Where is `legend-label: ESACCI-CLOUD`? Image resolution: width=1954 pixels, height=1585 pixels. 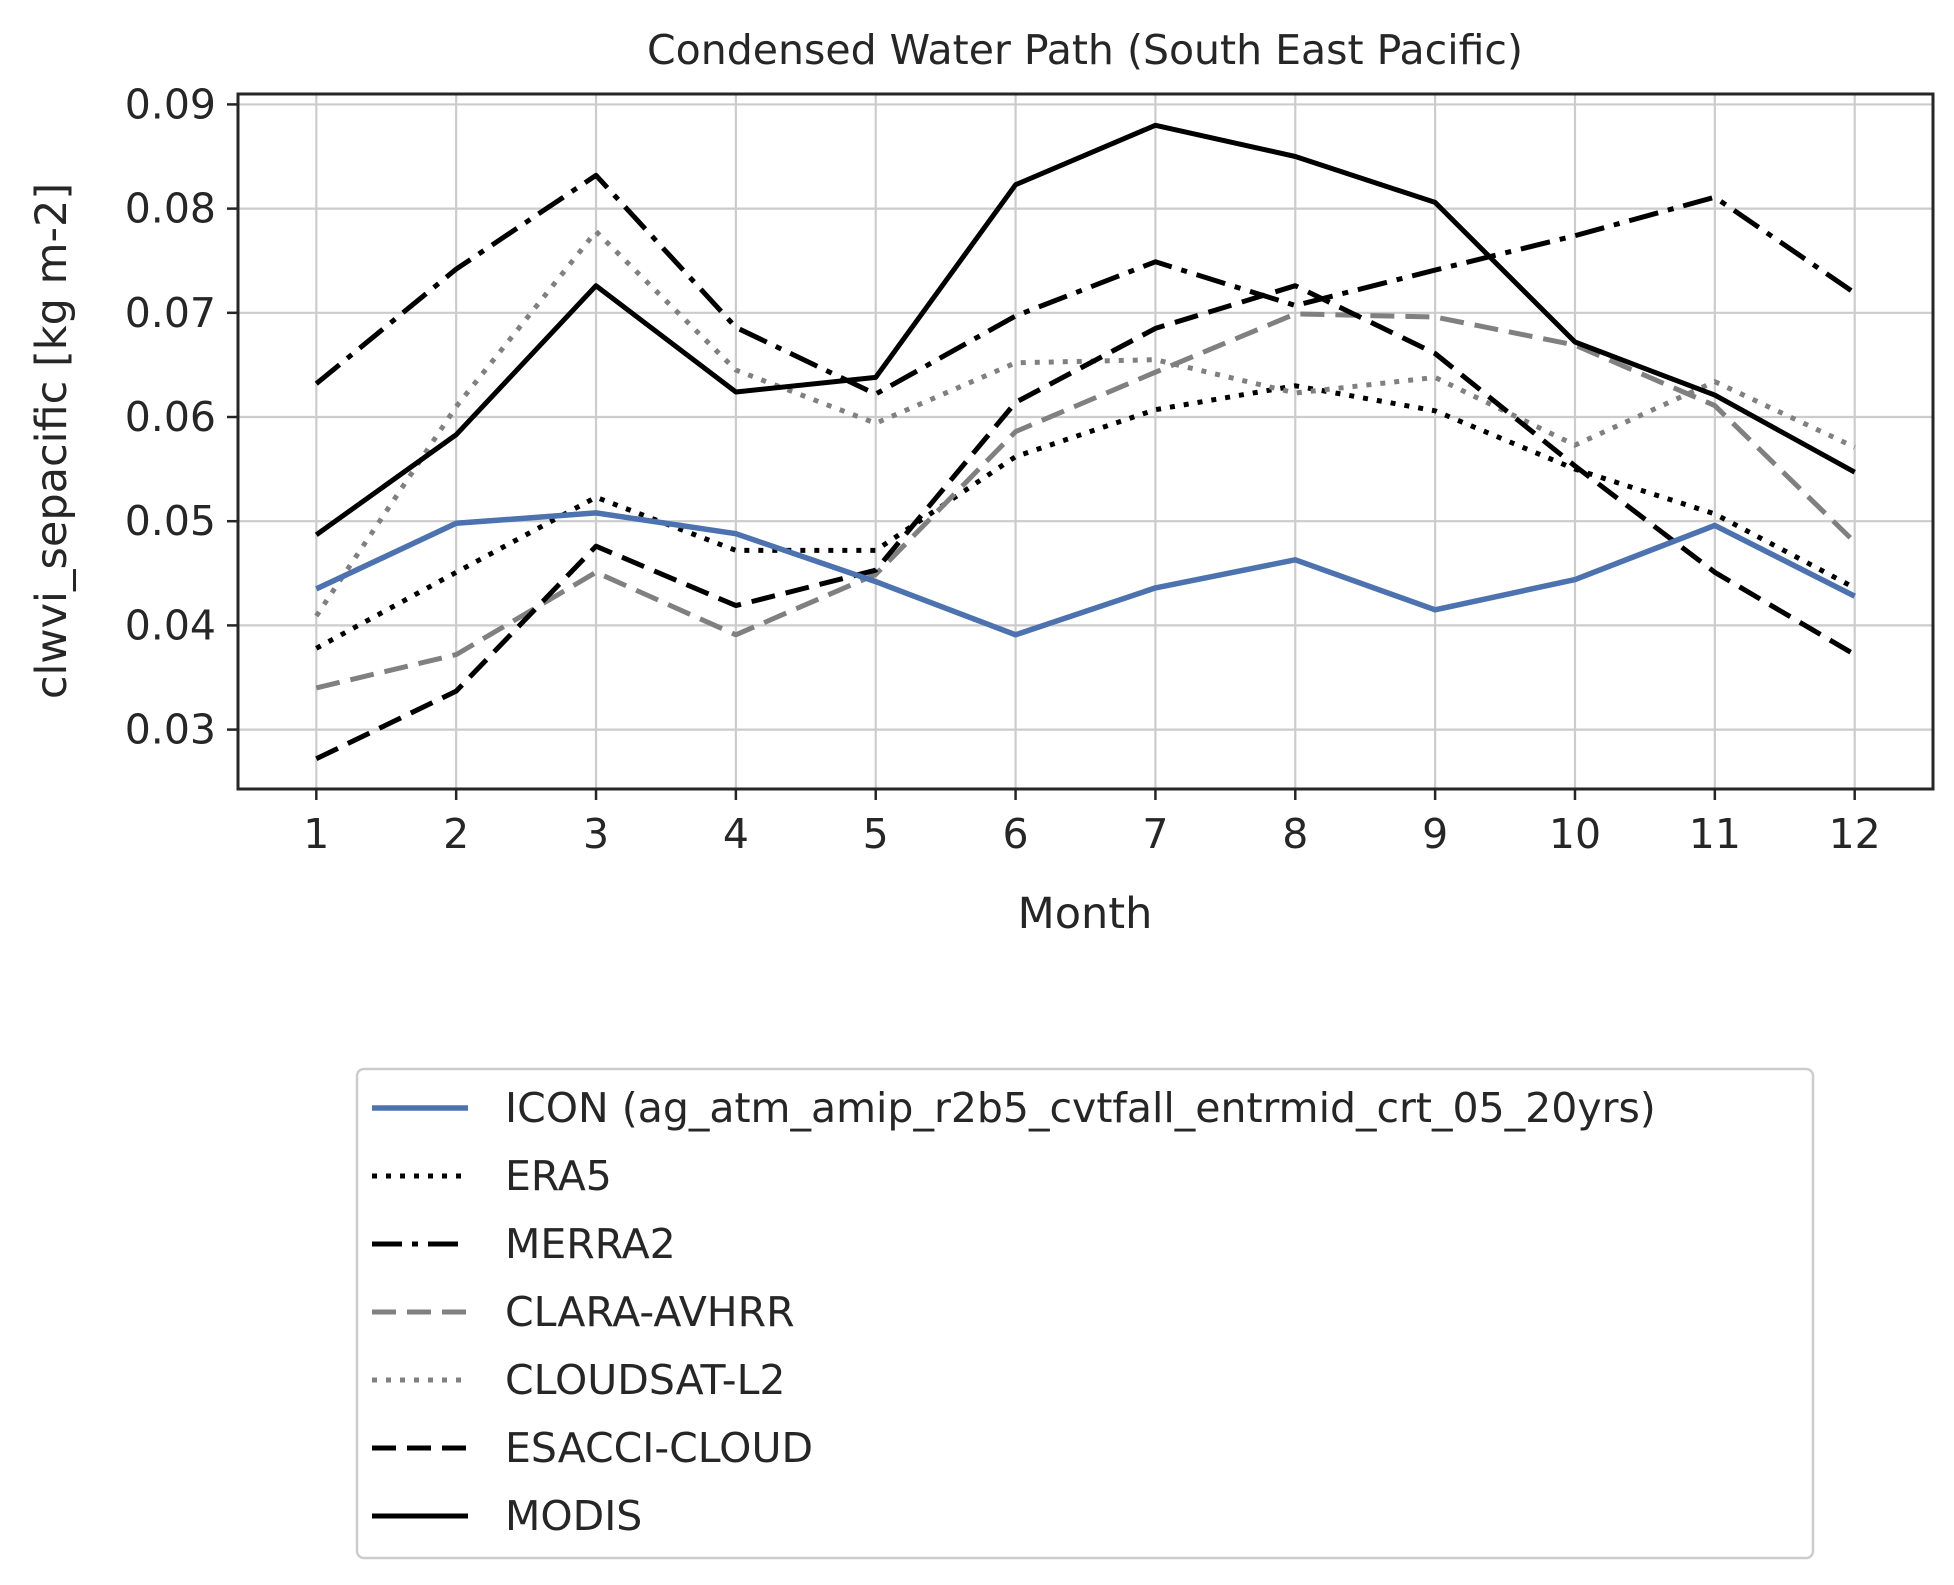
legend-label: ESACCI-CLOUD is located at coordinates (659, 1448).